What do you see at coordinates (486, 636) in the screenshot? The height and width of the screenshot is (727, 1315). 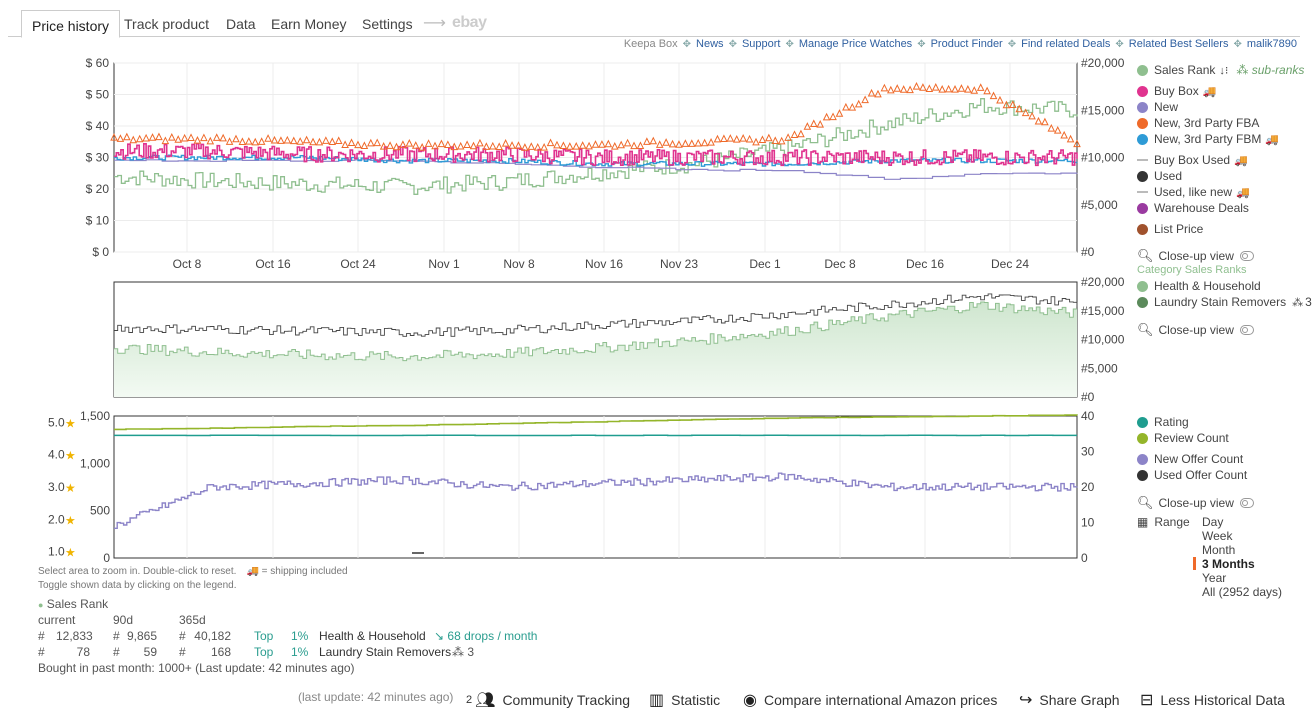 I see `stats-r1-drops: ↘ 68 drops / month` at bounding box center [486, 636].